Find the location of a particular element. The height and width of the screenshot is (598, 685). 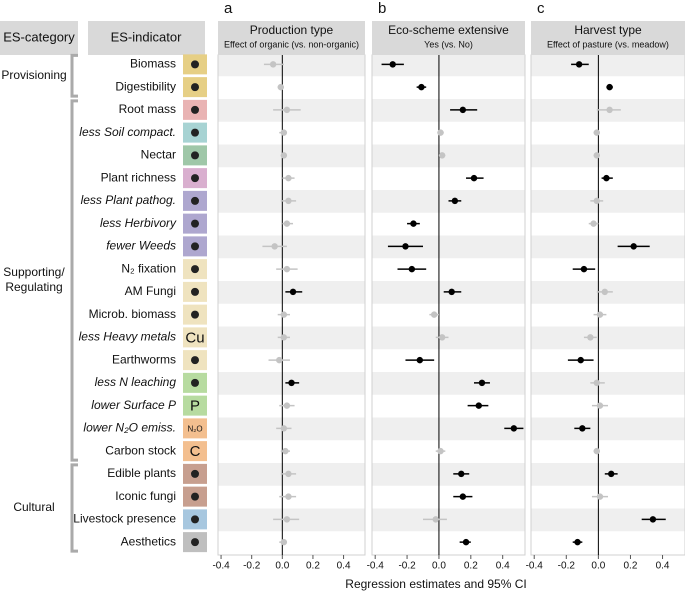

panel-title: Production type is located at coordinates (292, 30).